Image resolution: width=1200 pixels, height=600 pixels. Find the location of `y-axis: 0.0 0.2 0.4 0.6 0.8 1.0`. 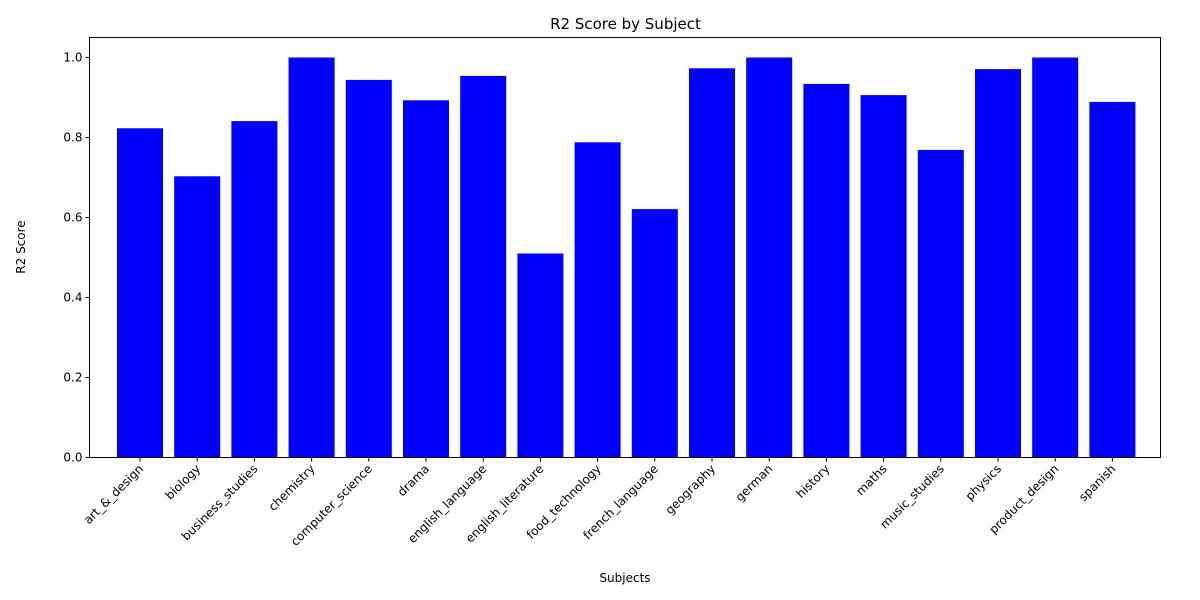

y-axis: 0.0 0.2 0.4 0.6 0.8 1.0 is located at coordinates (76, 258).